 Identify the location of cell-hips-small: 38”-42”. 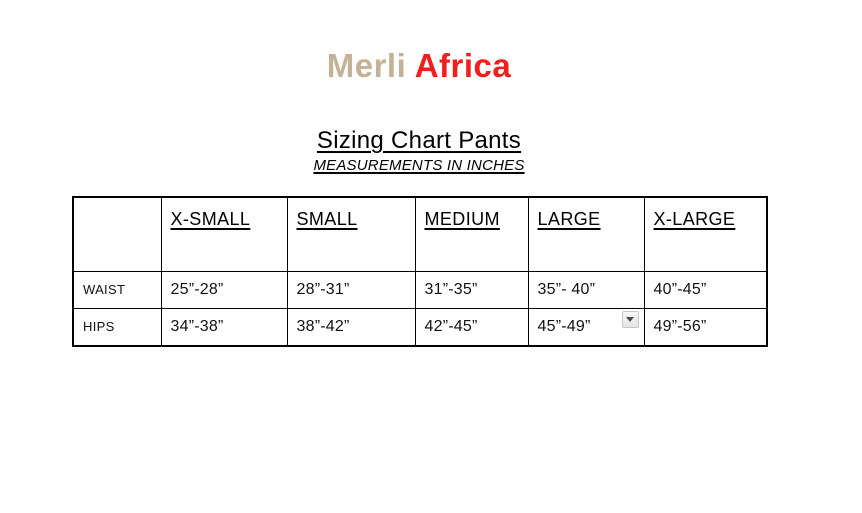
(351, 327).